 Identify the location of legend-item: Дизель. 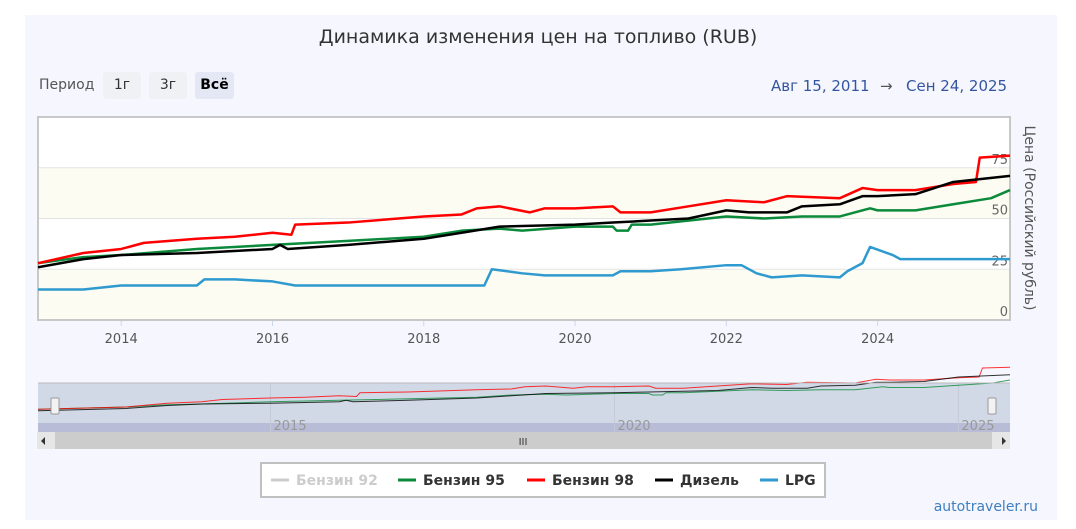
(709, 481).